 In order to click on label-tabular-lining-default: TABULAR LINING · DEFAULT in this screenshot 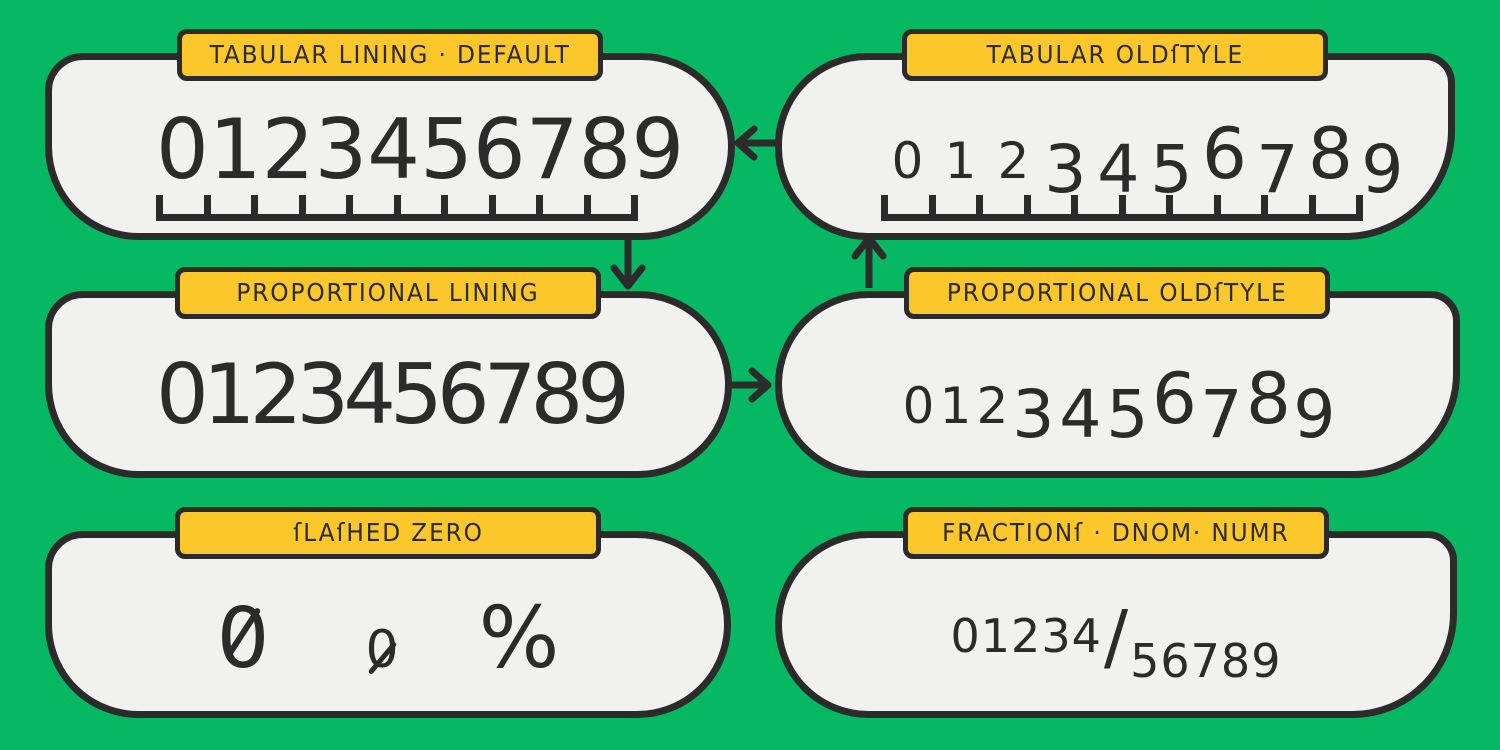, I will do `click(390, 55)`.